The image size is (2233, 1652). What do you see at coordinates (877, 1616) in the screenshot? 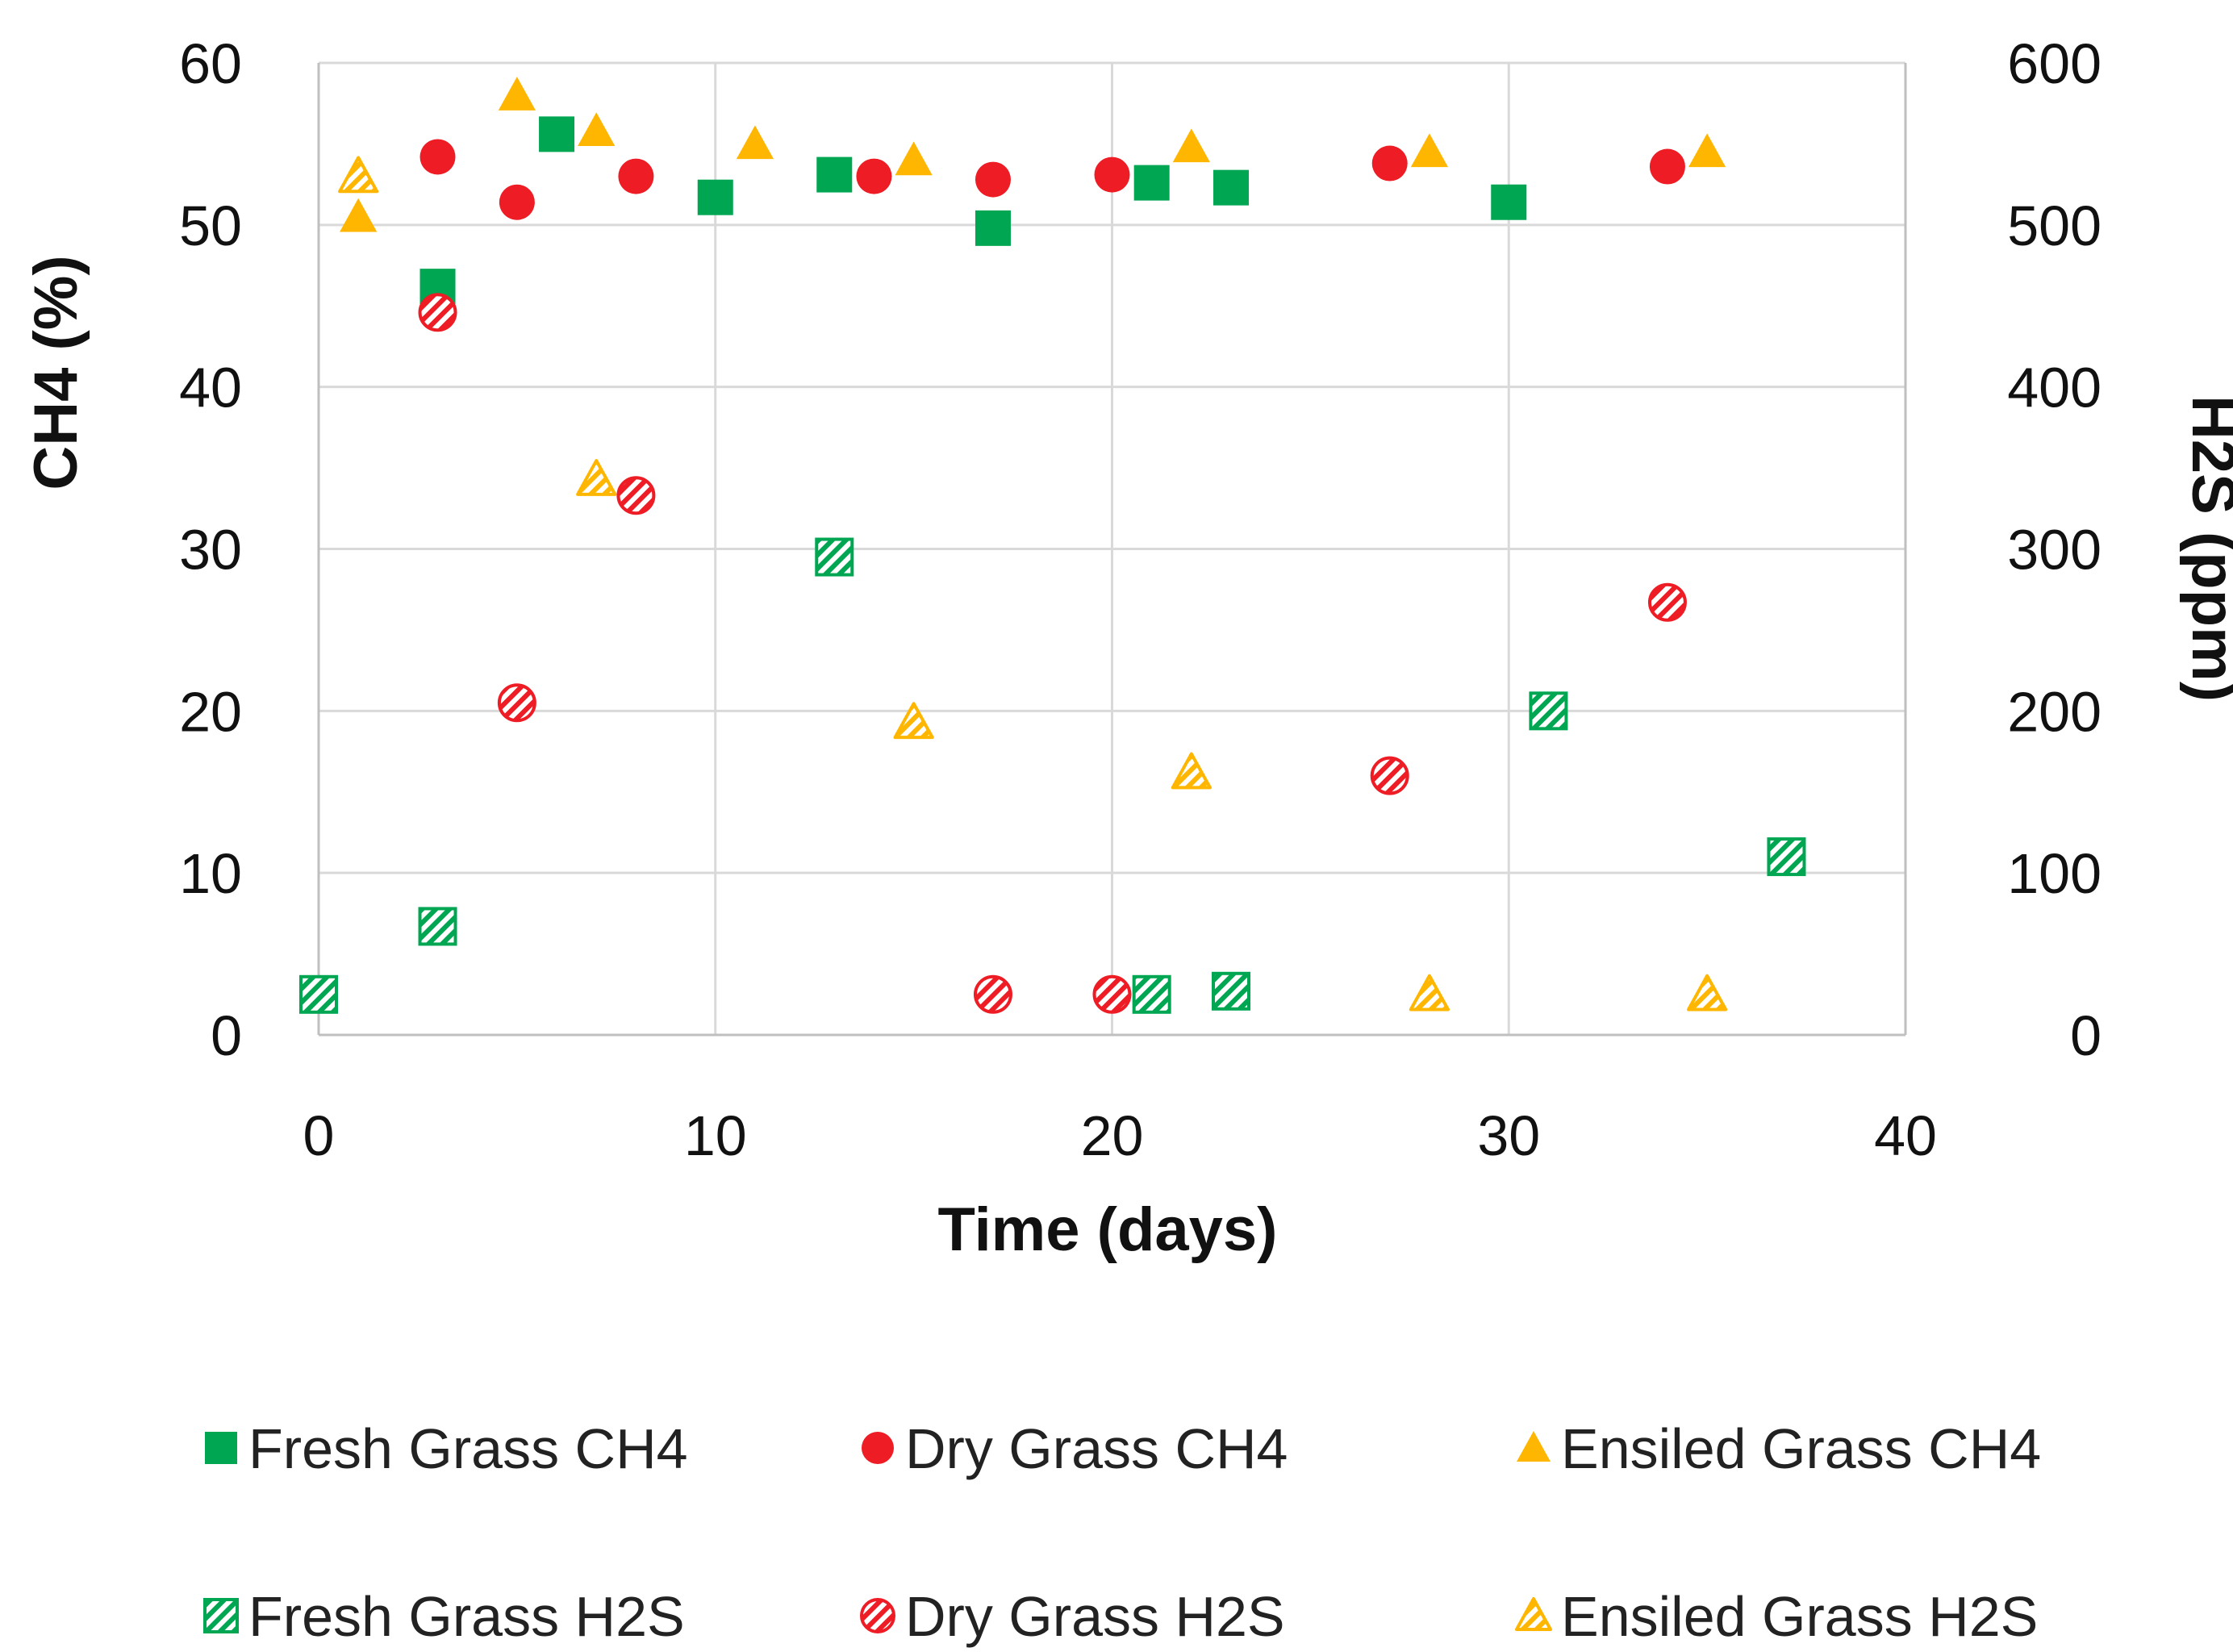
I see `legend-marker-dry-grass-h2s` at bounding box center [877, 1616].